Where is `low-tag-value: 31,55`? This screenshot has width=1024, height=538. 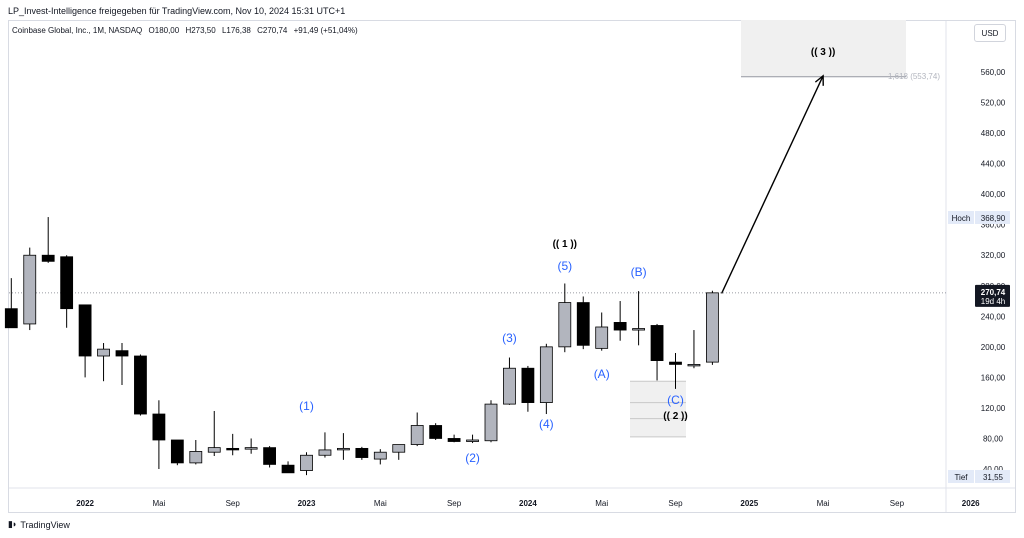 low-tag-value: 31,55 is located at coordinates (993, 477).